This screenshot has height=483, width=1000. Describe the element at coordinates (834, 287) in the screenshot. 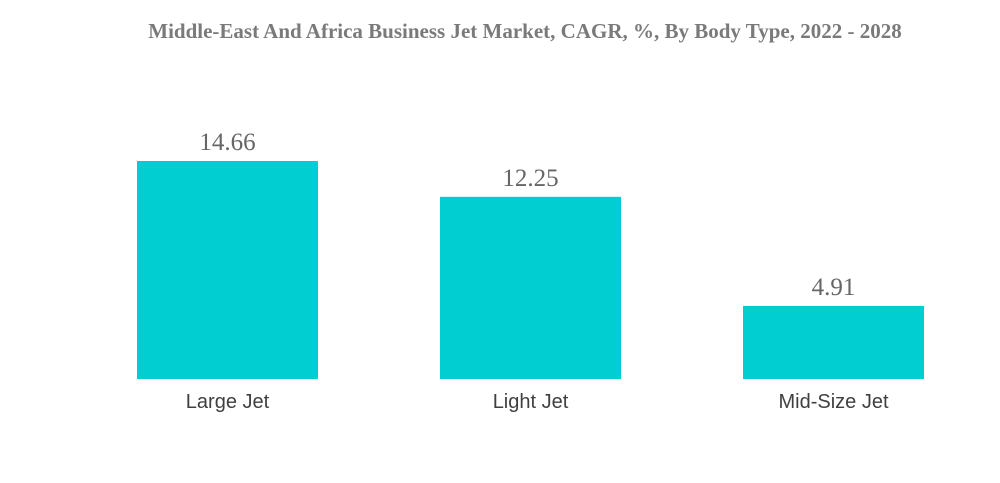

I see `data-label: 4.91` at that location.